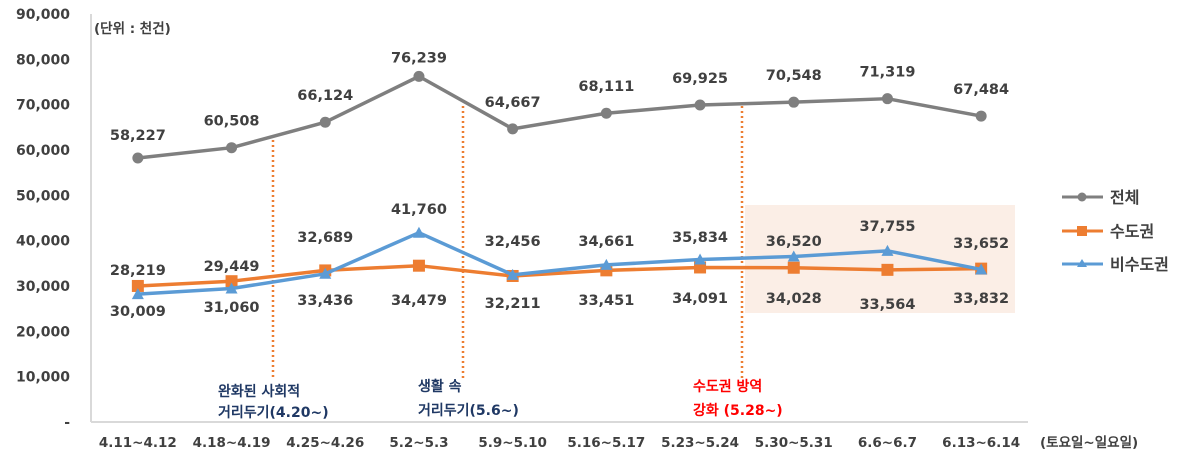 The image size is (1200, 465). I want to click on data-label: 64,667, so click(513, 103).